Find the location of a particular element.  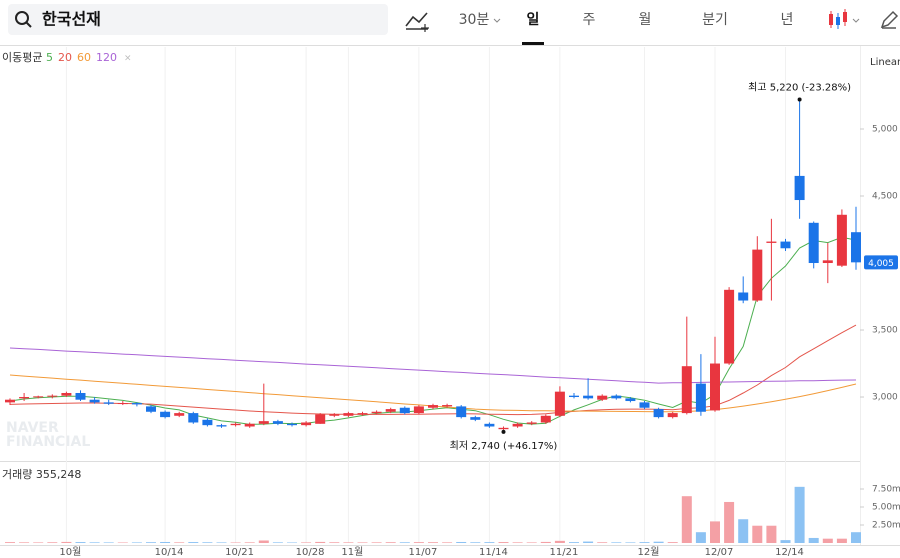

last-price-tag is located at coordinates (881, 262).